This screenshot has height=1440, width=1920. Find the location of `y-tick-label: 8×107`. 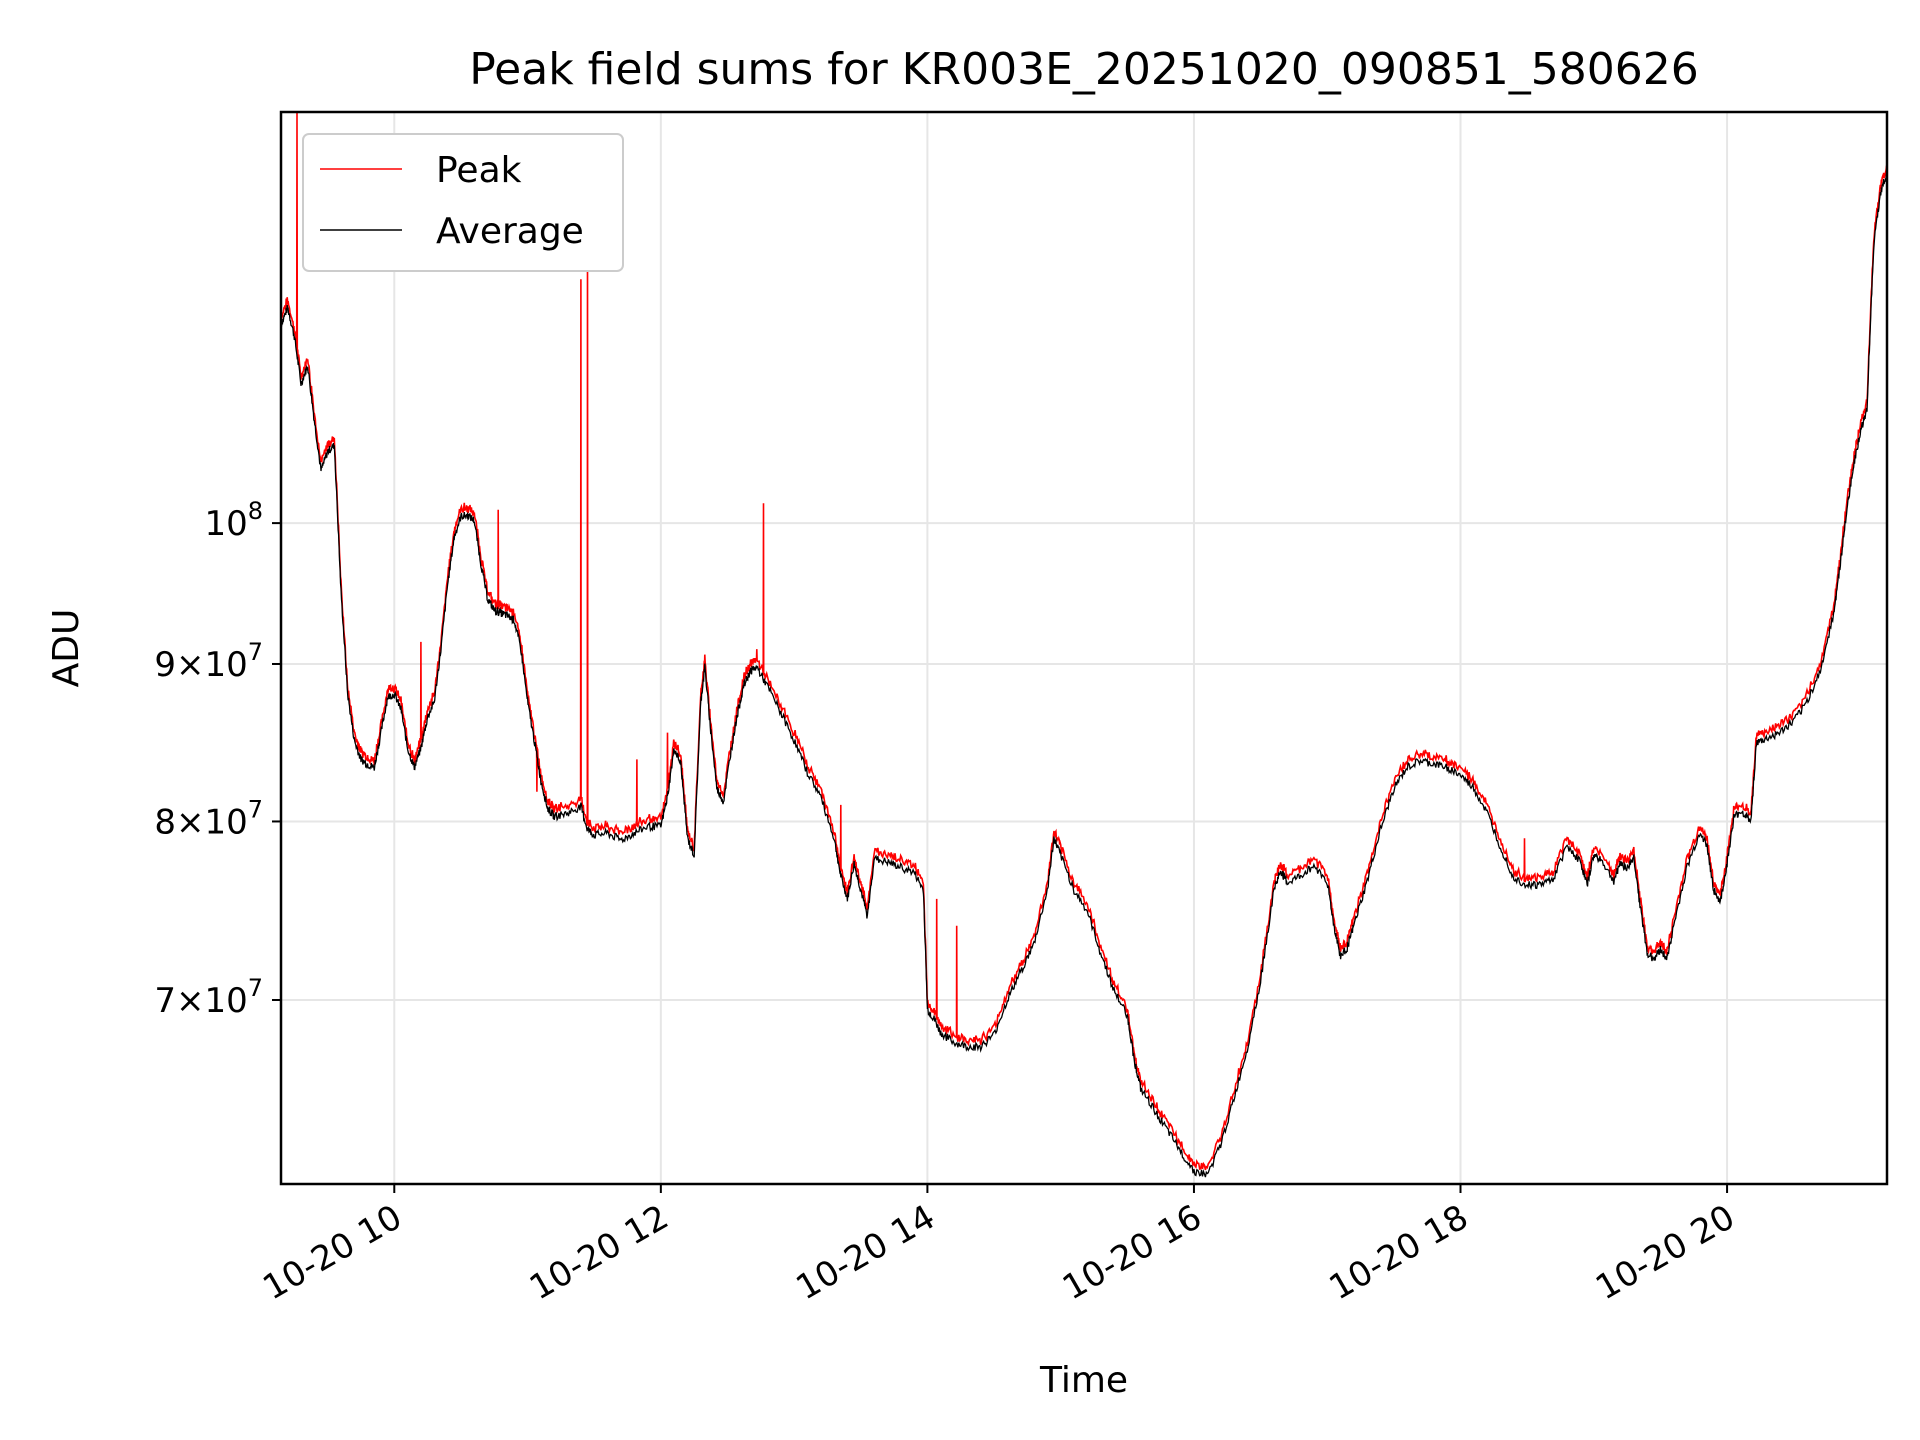

y-tick-label: 8×107 is located at coordinates (208, 818).